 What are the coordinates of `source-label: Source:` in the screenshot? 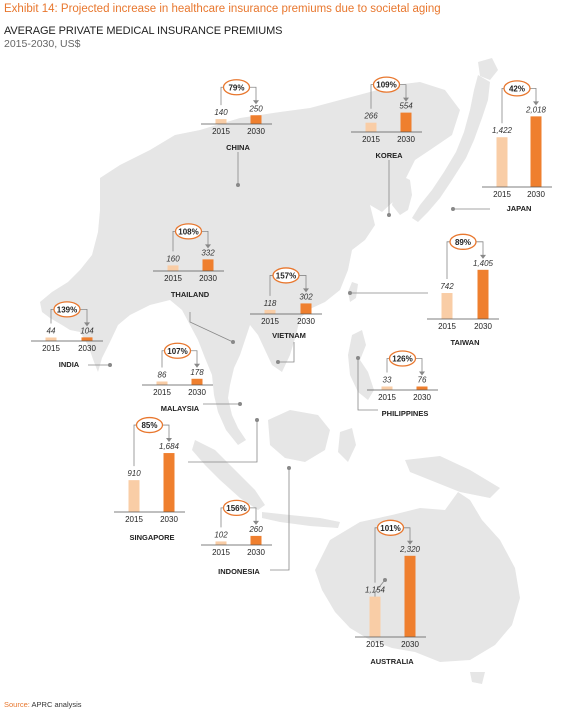 It's located at (17, 704).